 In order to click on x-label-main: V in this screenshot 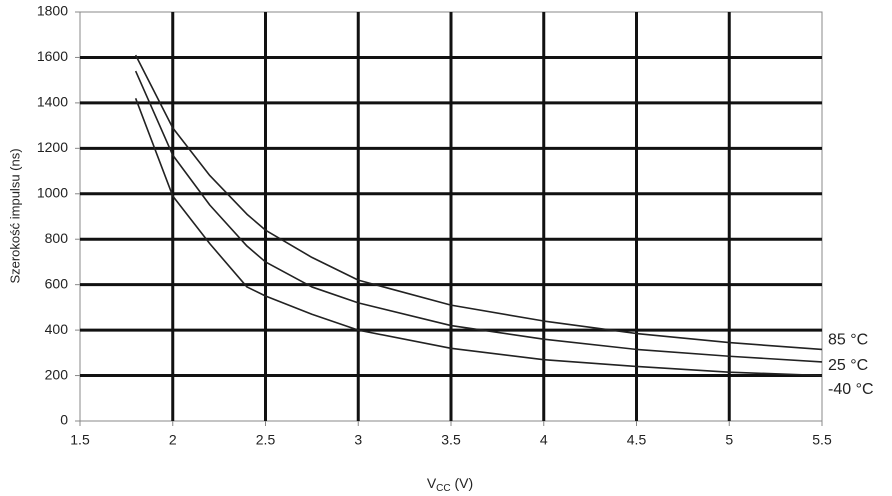, I will do `click(432, 483)`.